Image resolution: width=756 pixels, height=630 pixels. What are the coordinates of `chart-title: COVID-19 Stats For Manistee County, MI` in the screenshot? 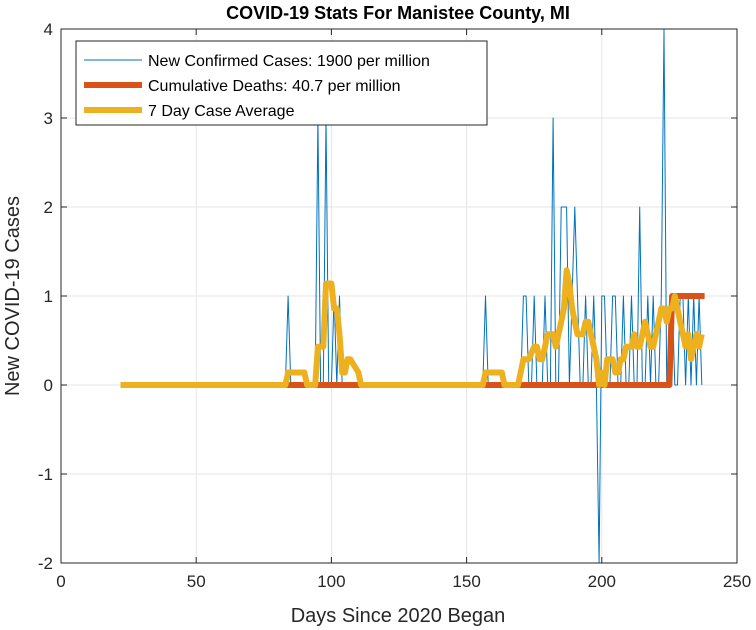 It's located at (398, 13).